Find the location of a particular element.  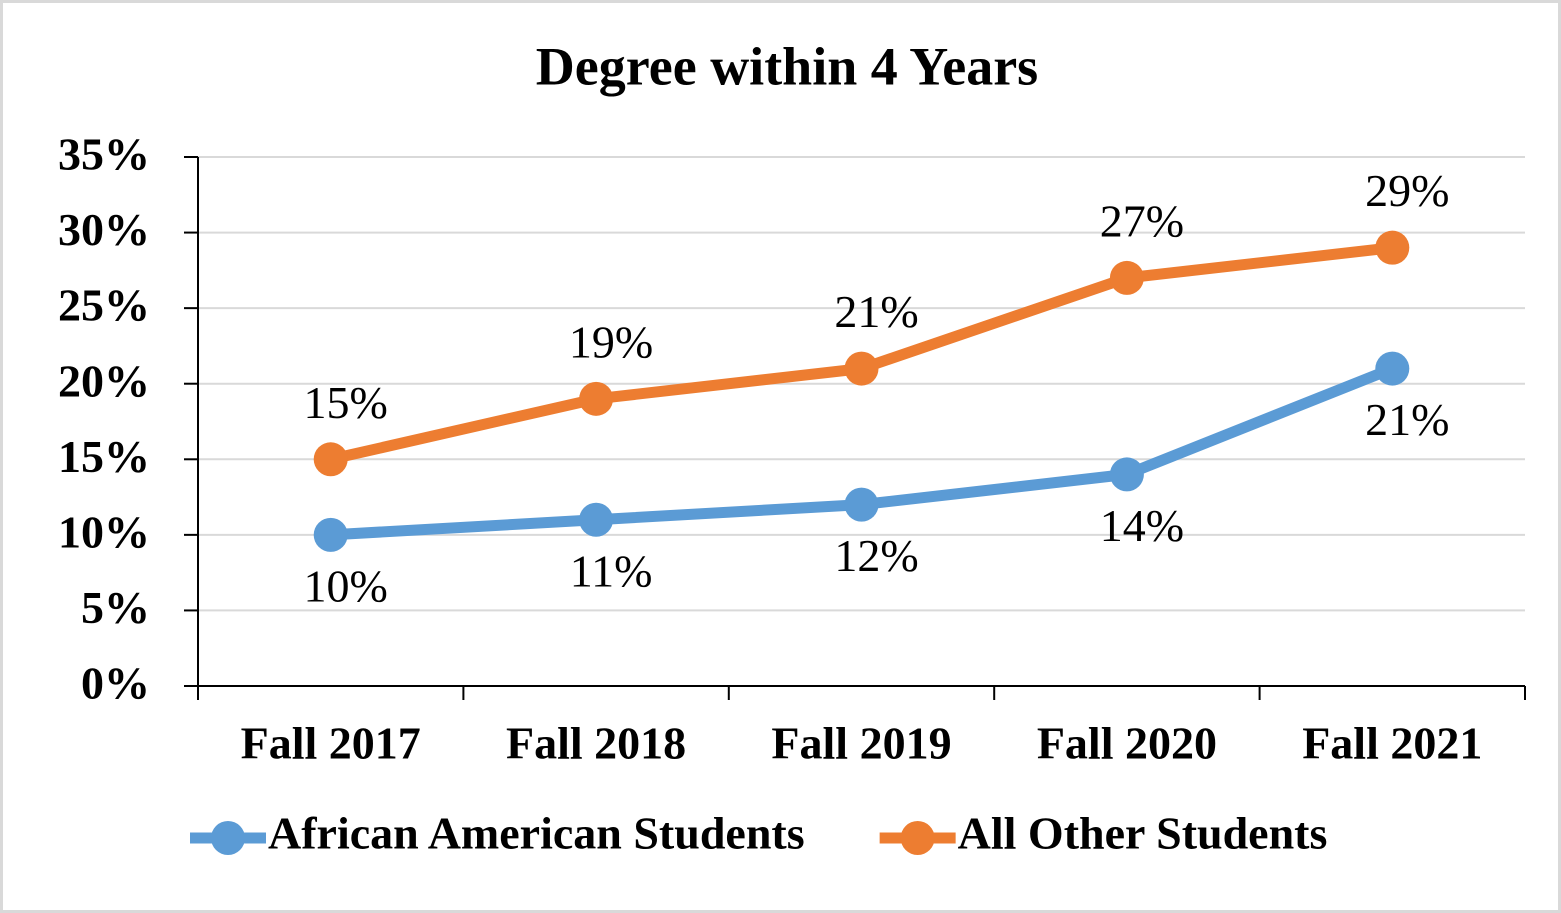

x-tick-label: Fall 2020 is located at coordinates (1127, 743).